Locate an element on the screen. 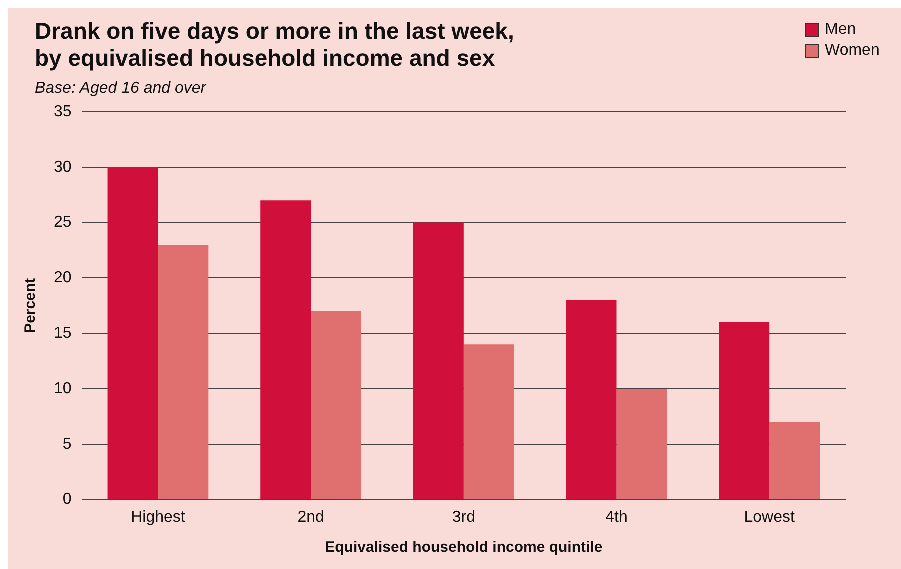 Image resolution: width=901 pixels, height=569 pixels. y-tick-label: 30 is located at coordinates (63, 167).